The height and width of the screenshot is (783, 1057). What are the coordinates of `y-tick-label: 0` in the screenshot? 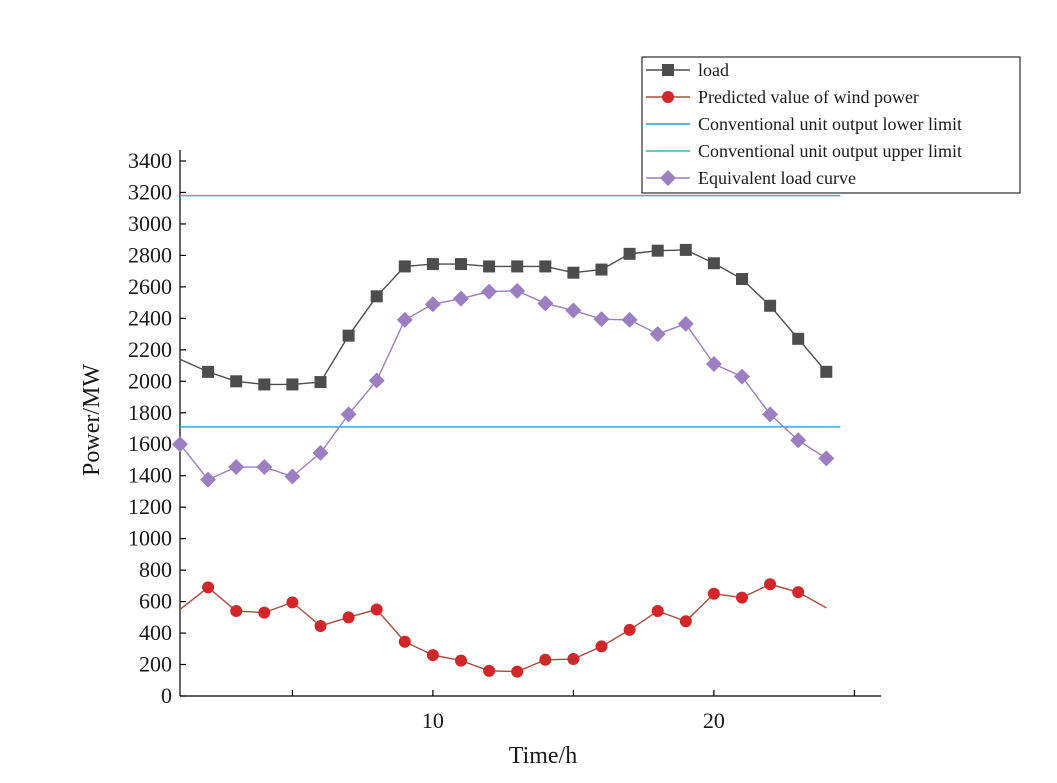 It's located at (166, 695).